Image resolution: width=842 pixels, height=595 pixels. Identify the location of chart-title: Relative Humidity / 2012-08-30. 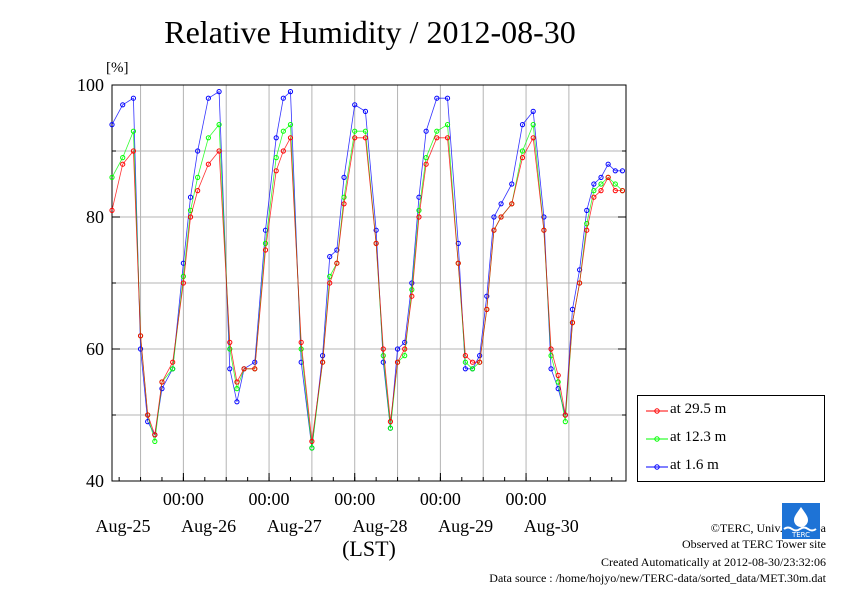
(370, 32).